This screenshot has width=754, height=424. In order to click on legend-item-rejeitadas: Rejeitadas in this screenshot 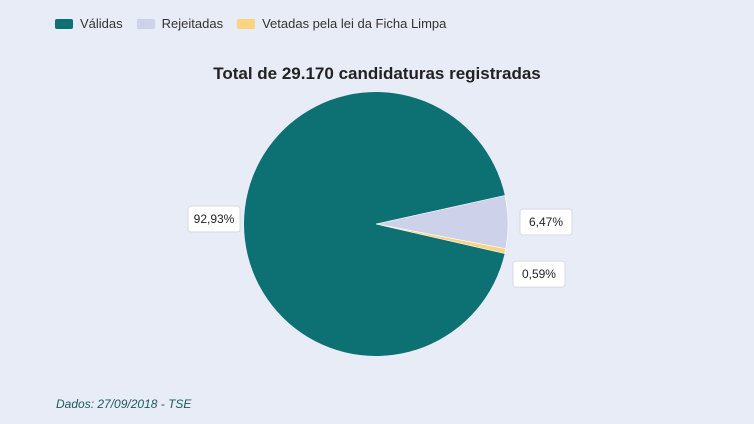, I will do `click(180, 23)`.